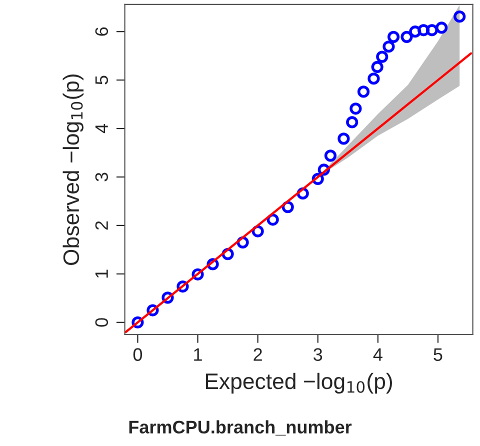 The width and height of the screenshot is (480, 446). I want to click on y-tick-label: 3, so click(101, 177).